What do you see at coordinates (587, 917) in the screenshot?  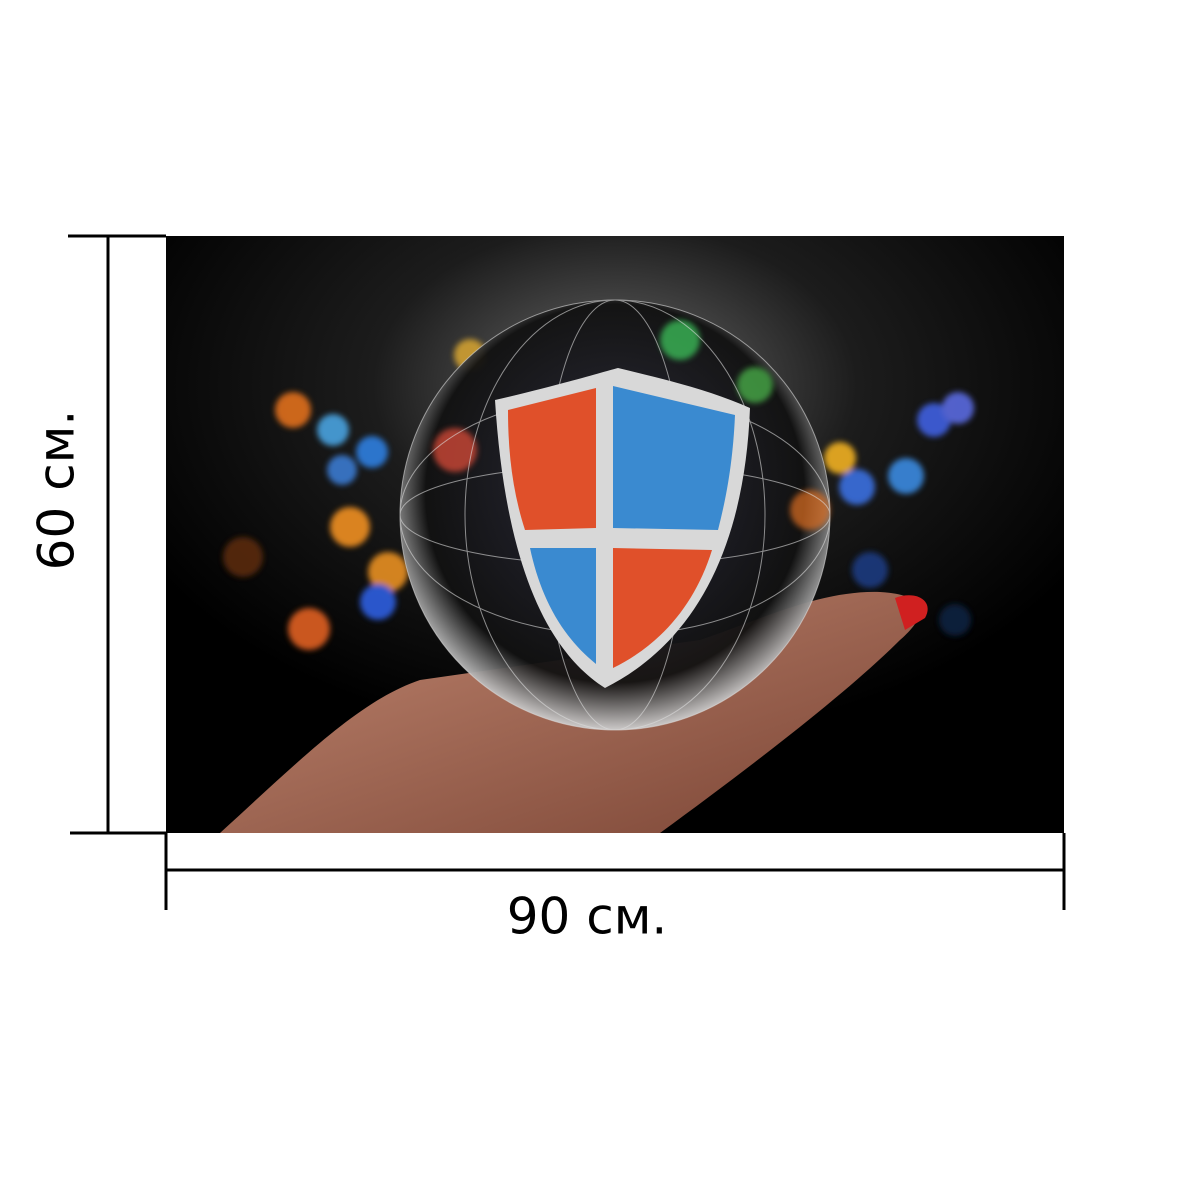 I see `width-label: 90 см.` at bounding box center [587, 917].